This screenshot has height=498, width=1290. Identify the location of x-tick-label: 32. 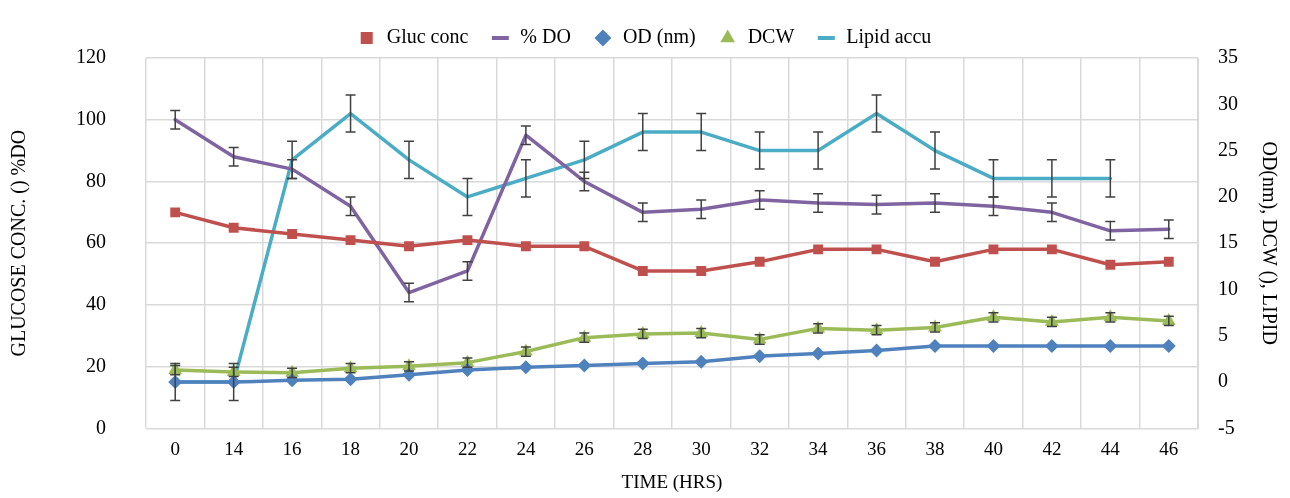
(760, 448).